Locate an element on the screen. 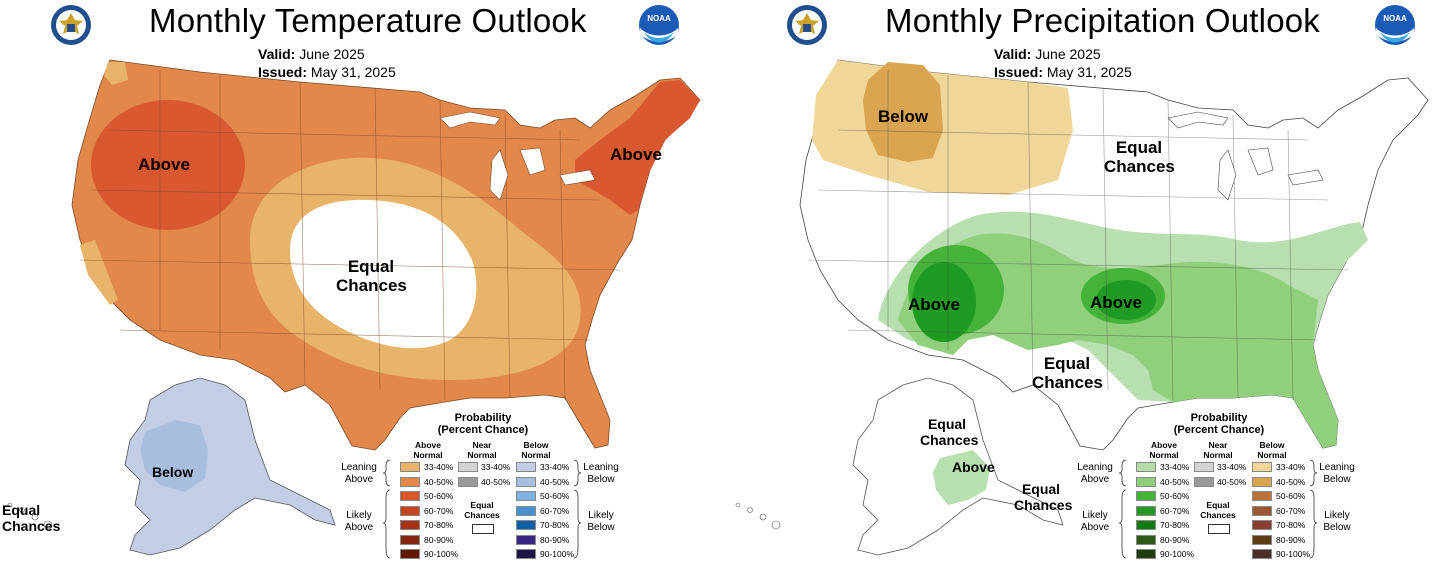 This screenshot has width=1456, height=569. label-equal-south: Equal Chances is located at coordinates (1067, 373).